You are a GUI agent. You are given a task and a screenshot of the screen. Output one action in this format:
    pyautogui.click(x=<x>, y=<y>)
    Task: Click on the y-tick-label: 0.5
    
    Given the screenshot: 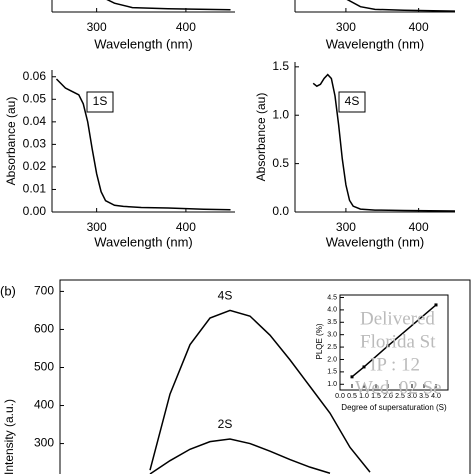 What is the action you would take?
    pyautogui.click(x=280, y=163)
    